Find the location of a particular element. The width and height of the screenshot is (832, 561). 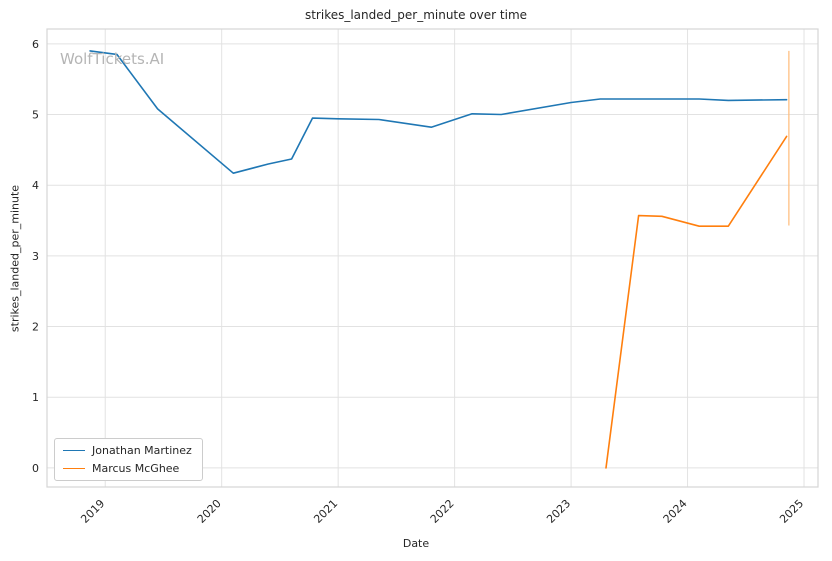

legend-item: Jonathan Martinez is located at coordinates (127, 450).